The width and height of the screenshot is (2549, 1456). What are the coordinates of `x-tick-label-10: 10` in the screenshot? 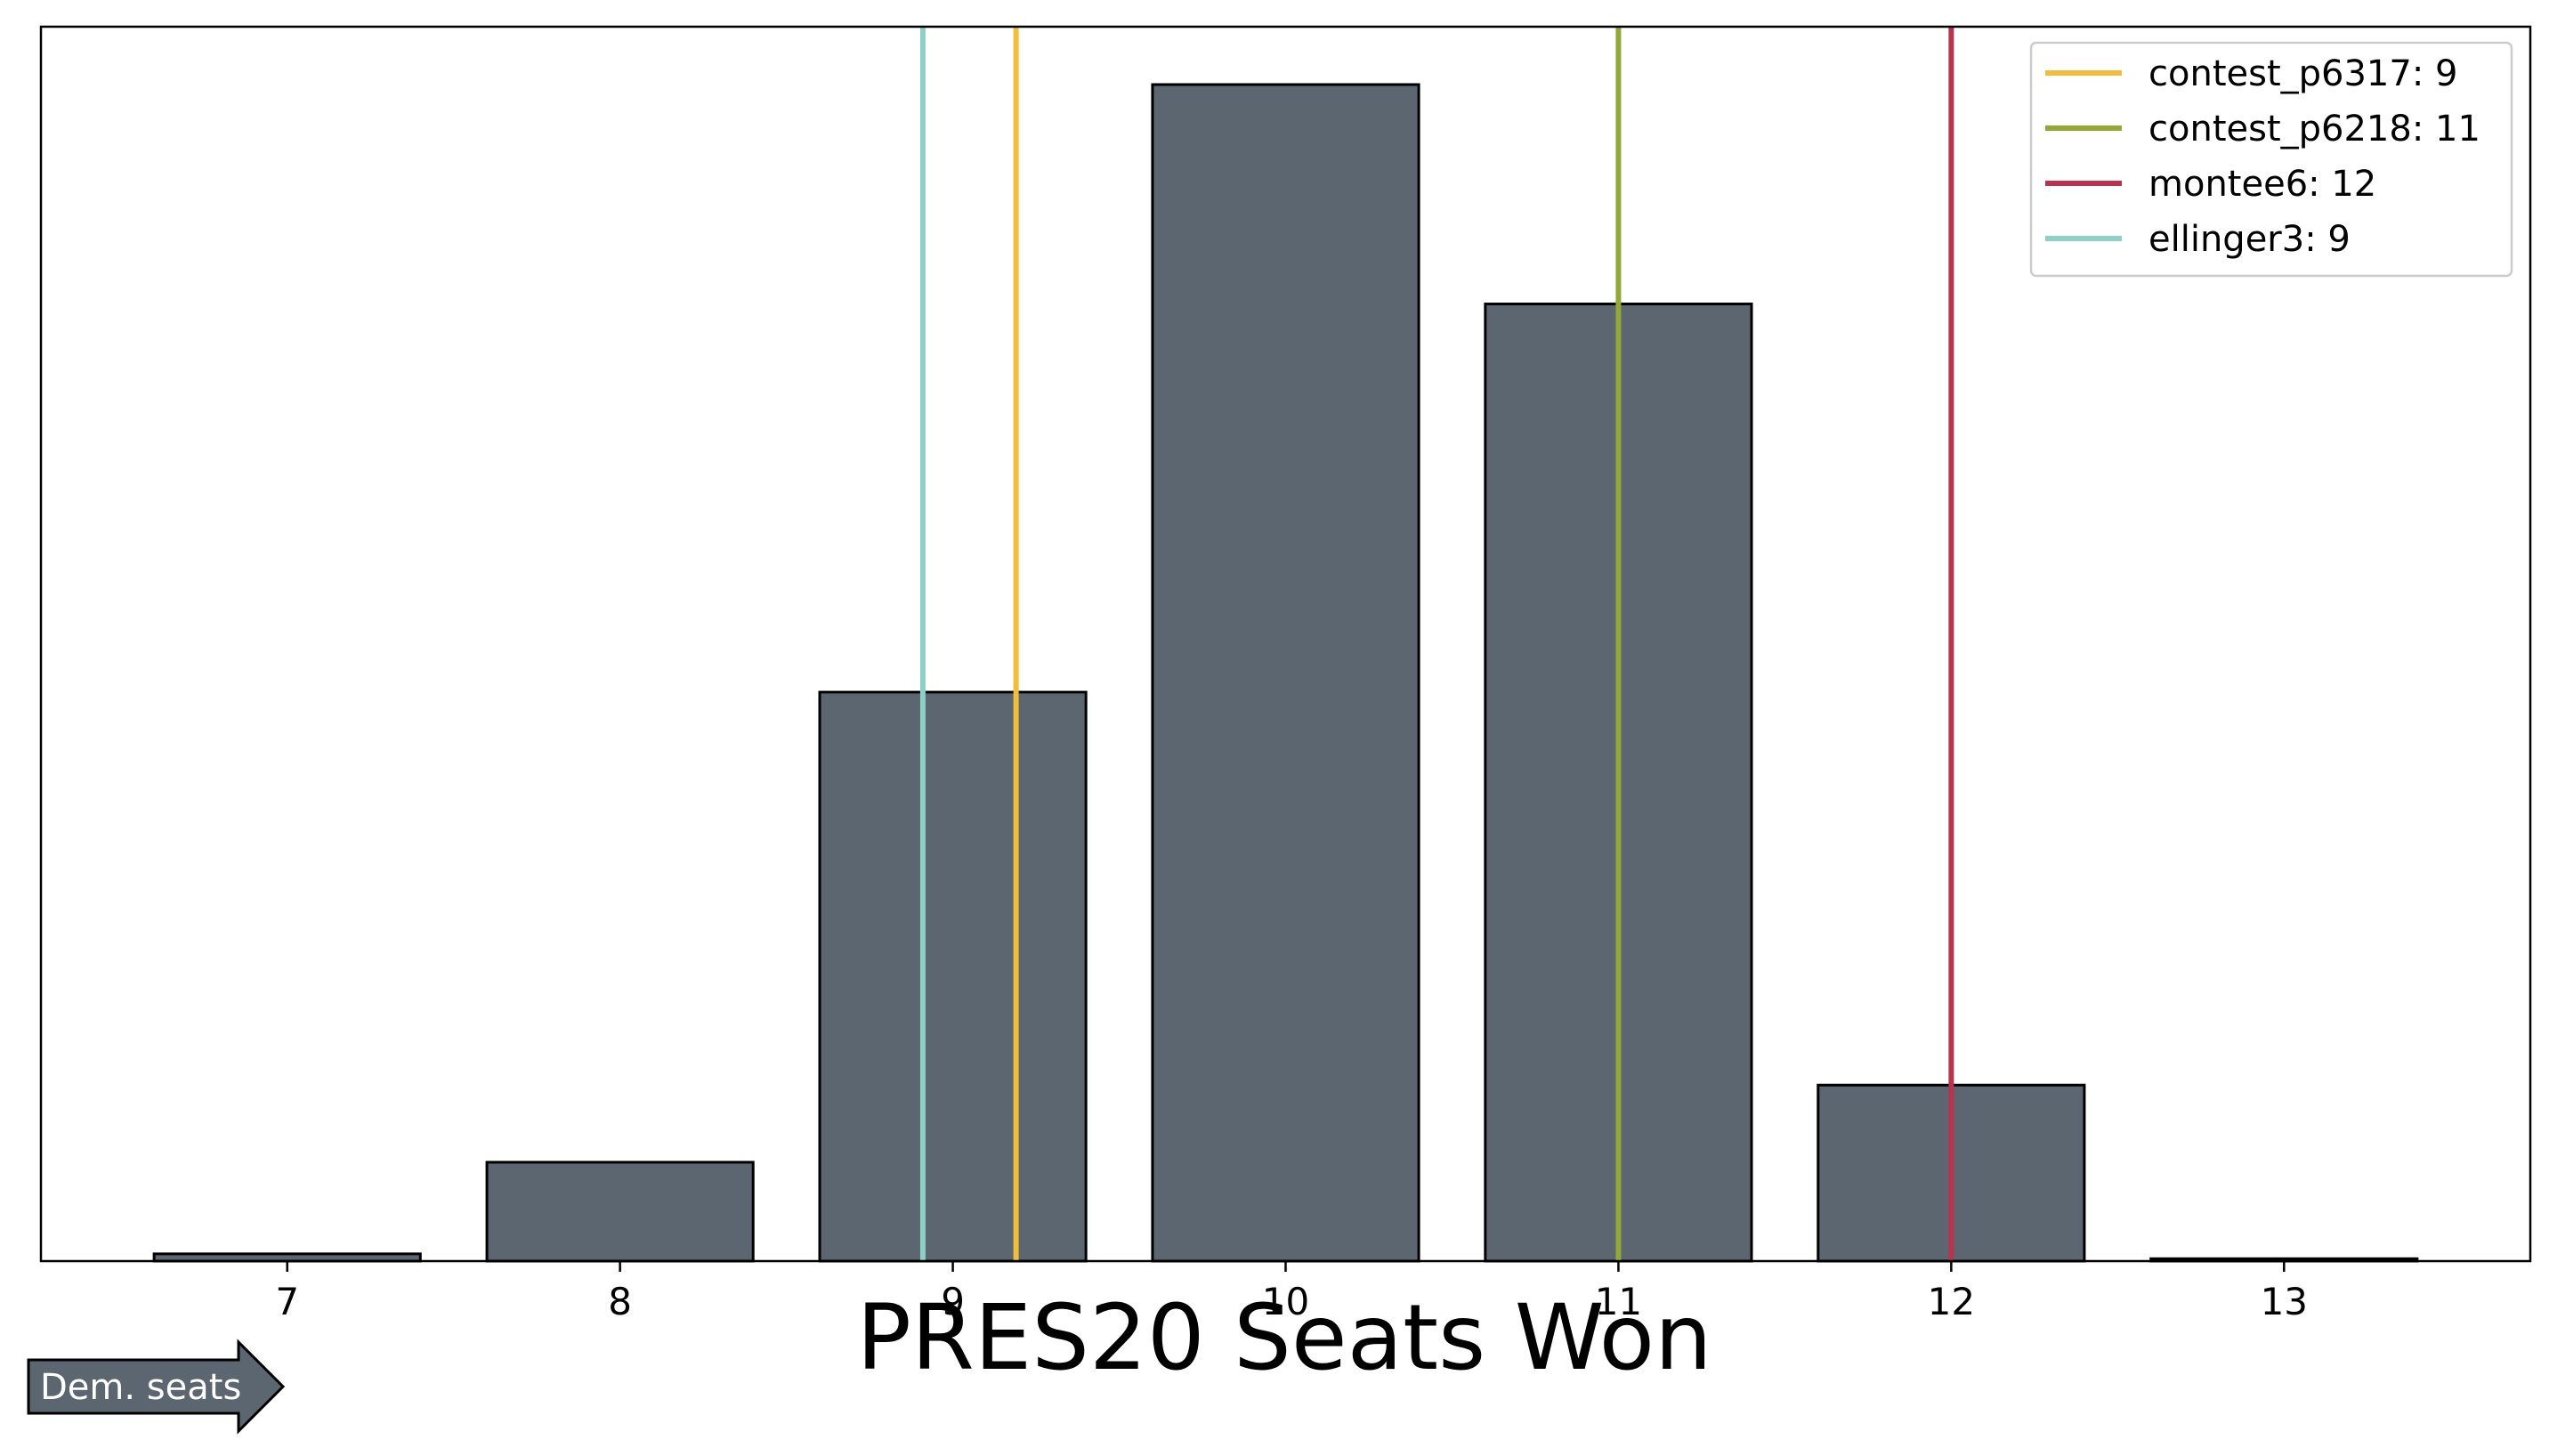 It's located at (1285, 1301).